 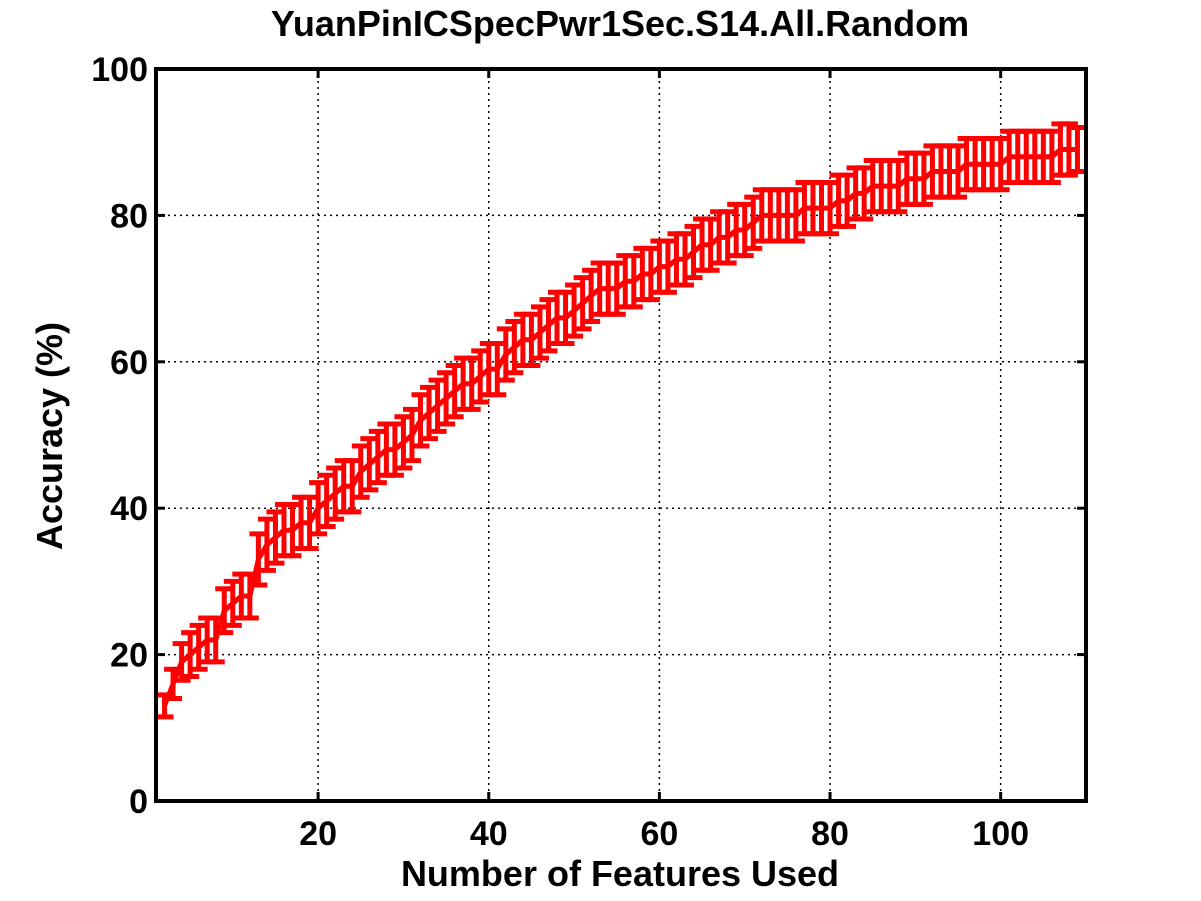 What do you see at coordinates (1000, 834) in the screenshot?
I see `x-tick-label: 100` at bounding box center [1000, 834].